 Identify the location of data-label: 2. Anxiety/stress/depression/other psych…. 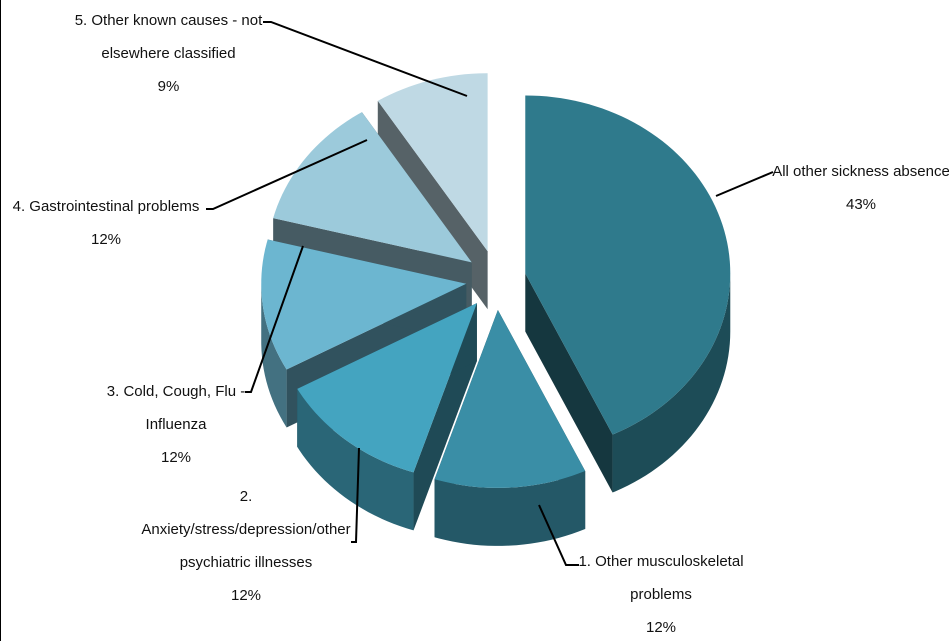
(246, 546).